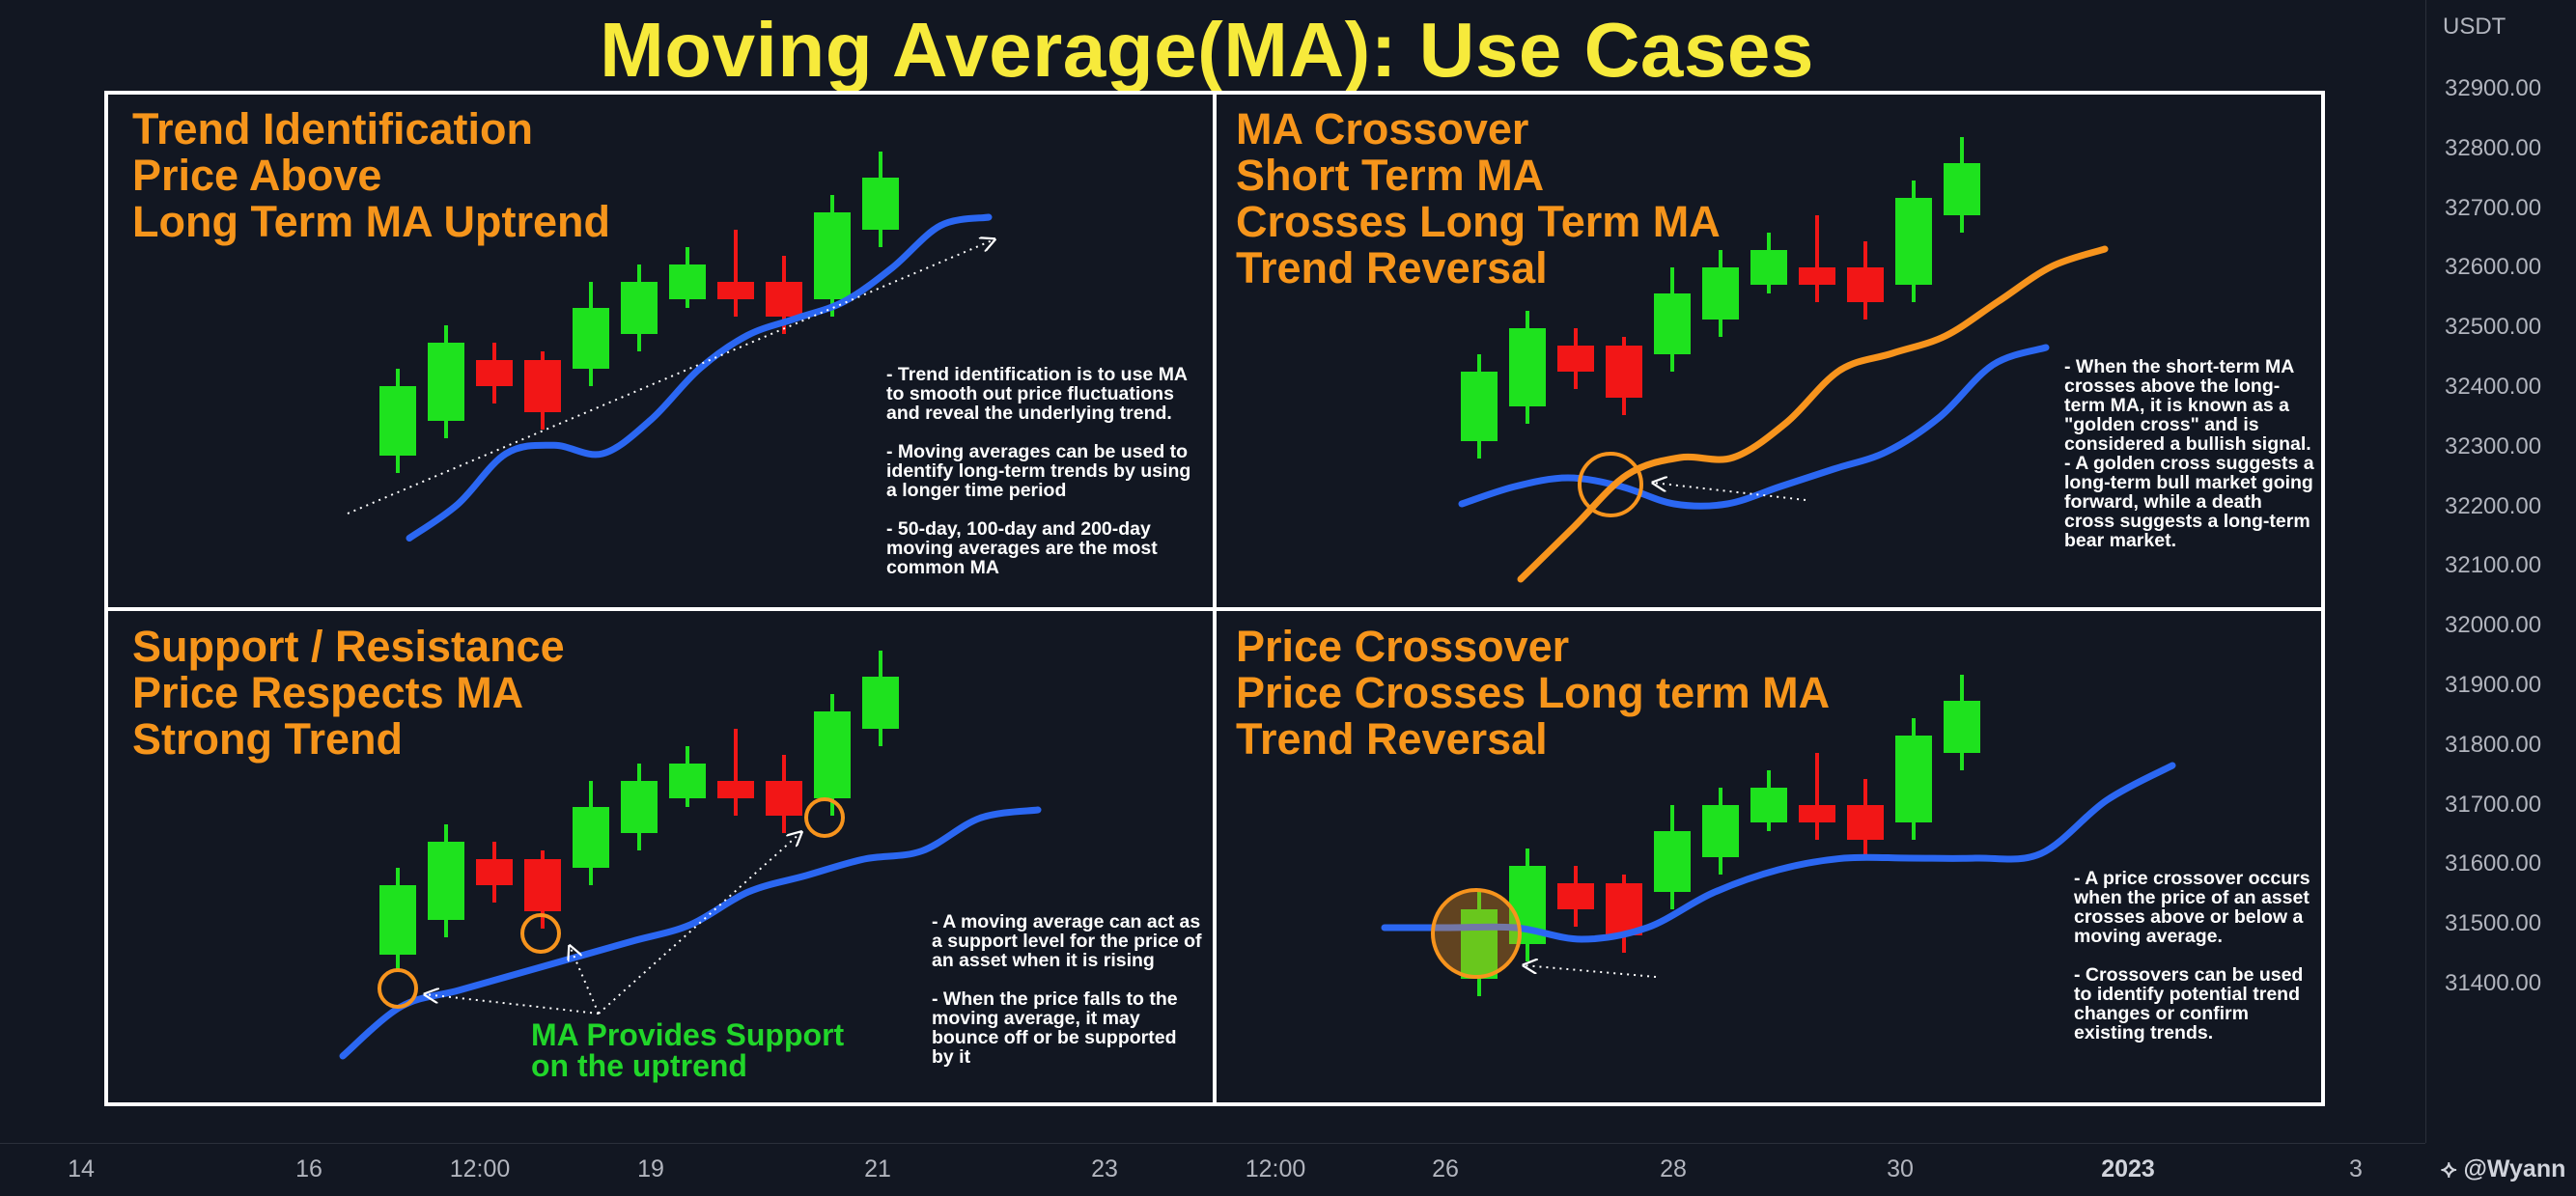  I want to click on time-axis, so click(1213, 1169).